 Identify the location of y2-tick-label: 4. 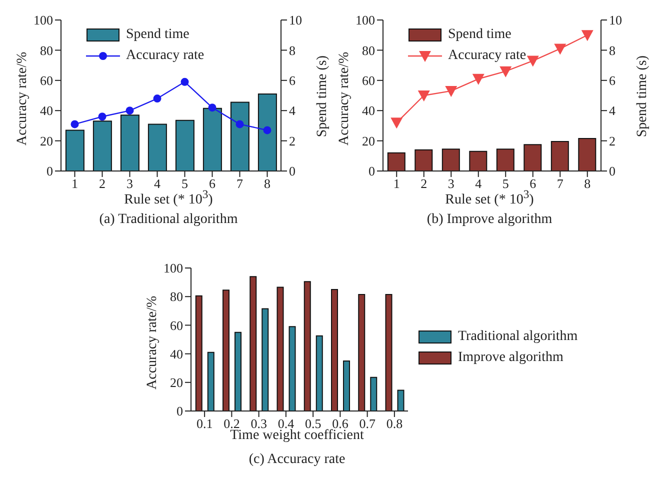
(612, 110).